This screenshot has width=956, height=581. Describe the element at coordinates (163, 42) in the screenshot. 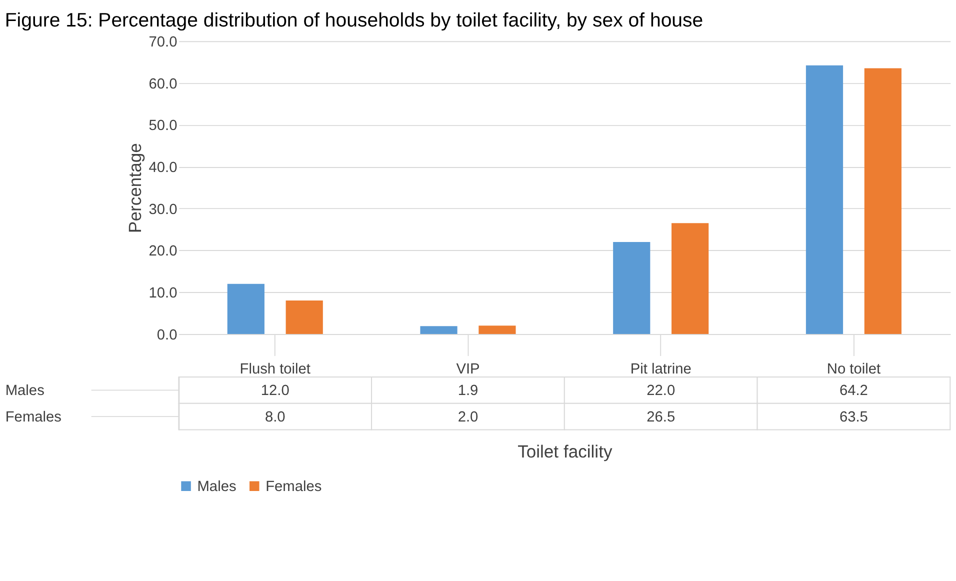

I see `y-tick-label: 70.0` at that location.